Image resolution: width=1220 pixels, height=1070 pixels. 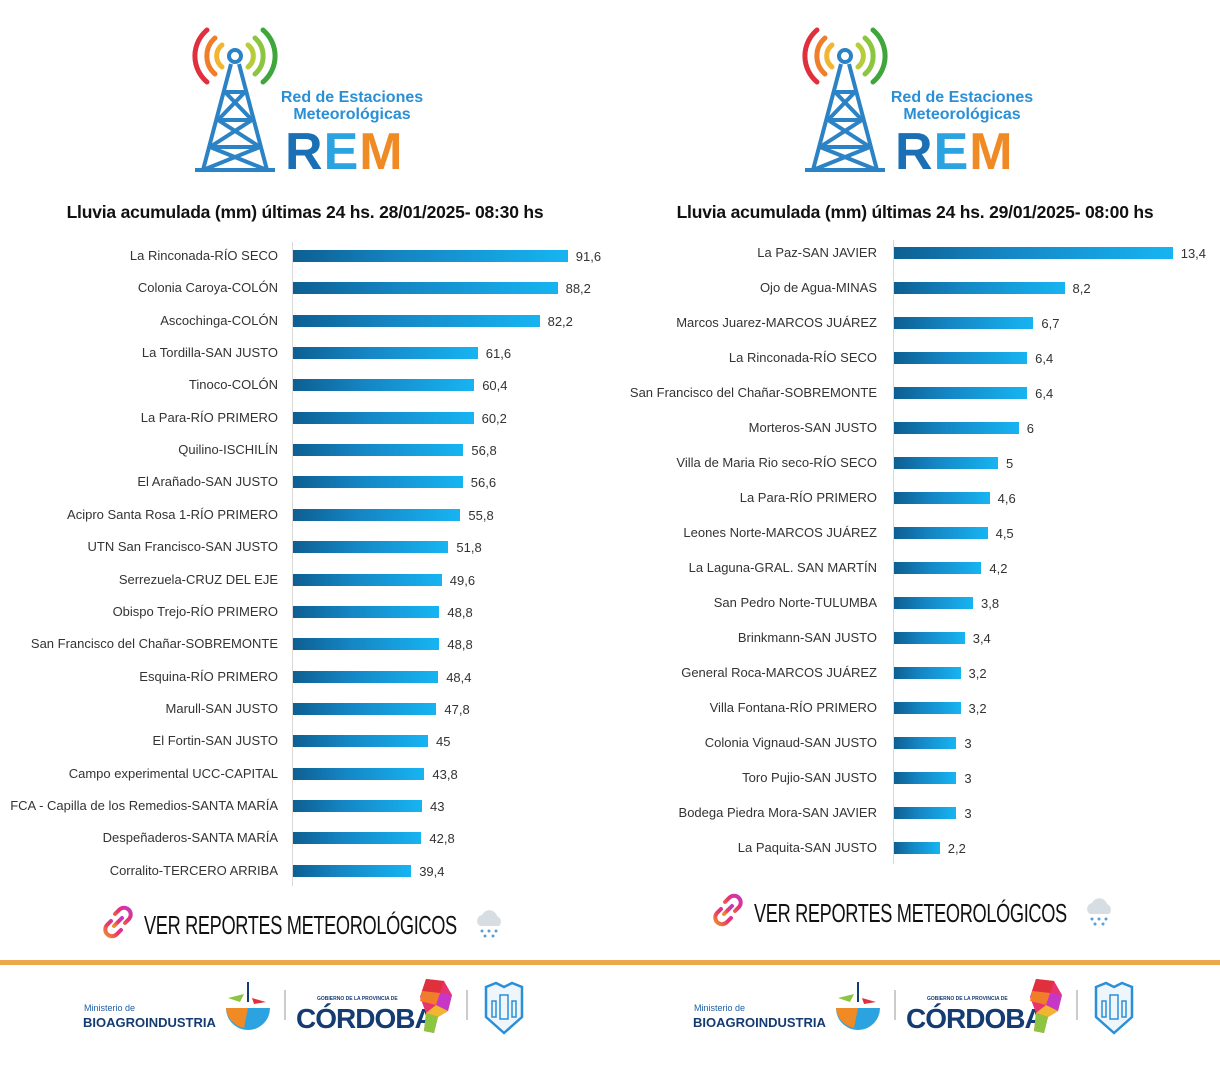 I want to click on logo-line1: Red de Estaciones, so click(x=352, y=97).